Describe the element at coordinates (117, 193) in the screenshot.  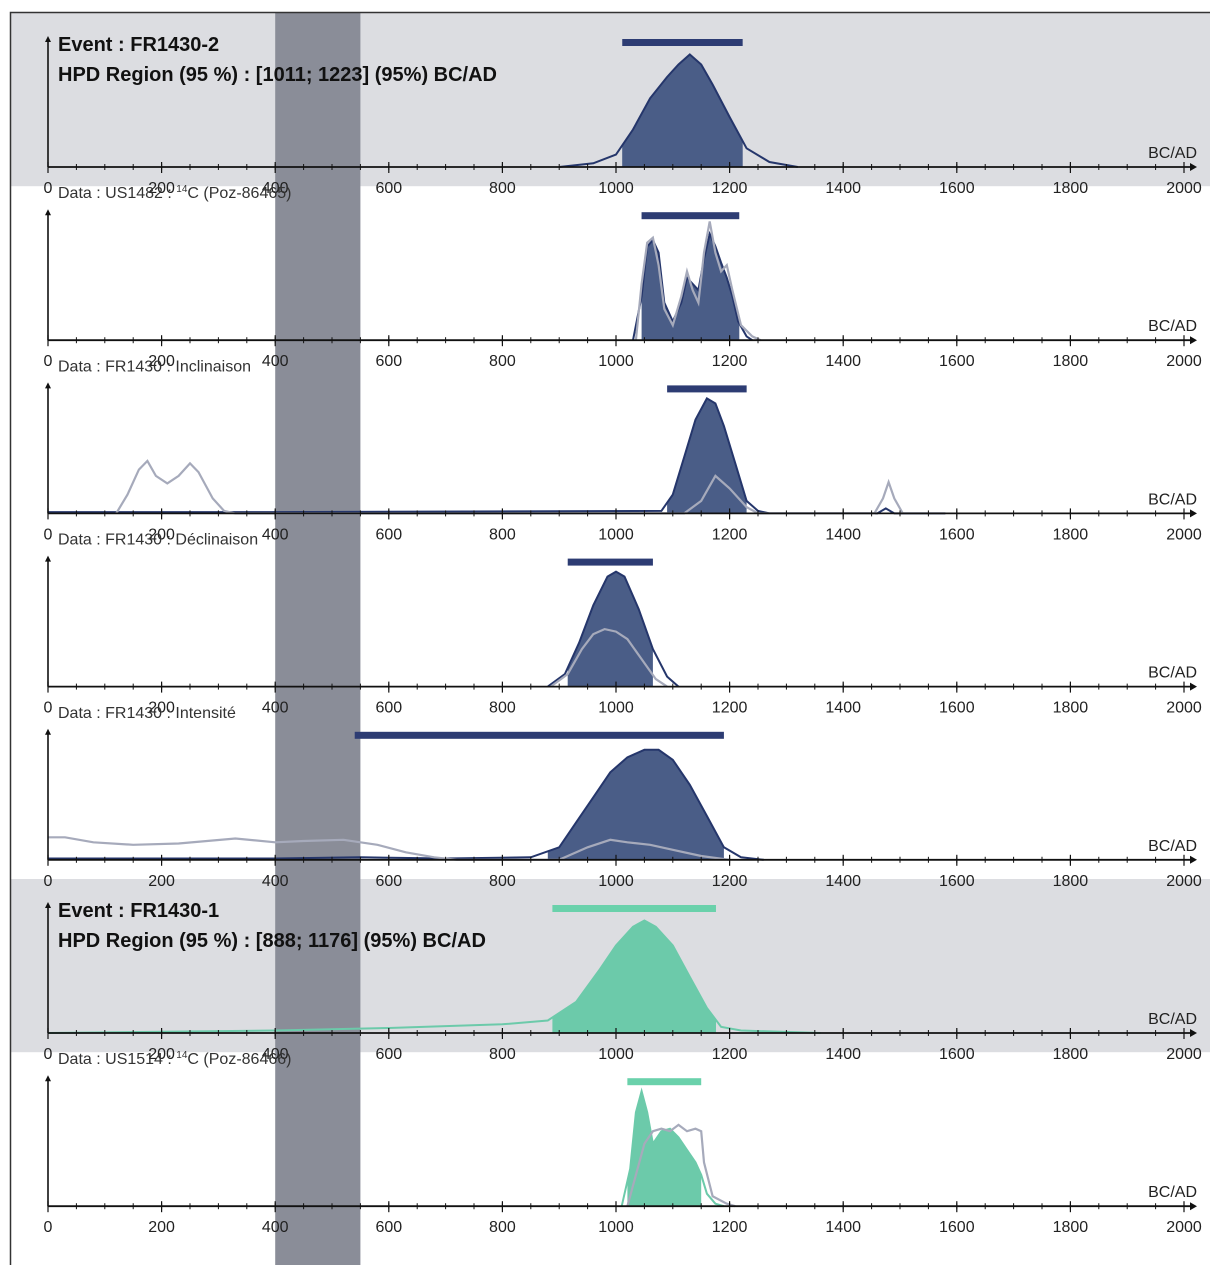
I see `data-title-prefix: Data : US1482 :` at that location.